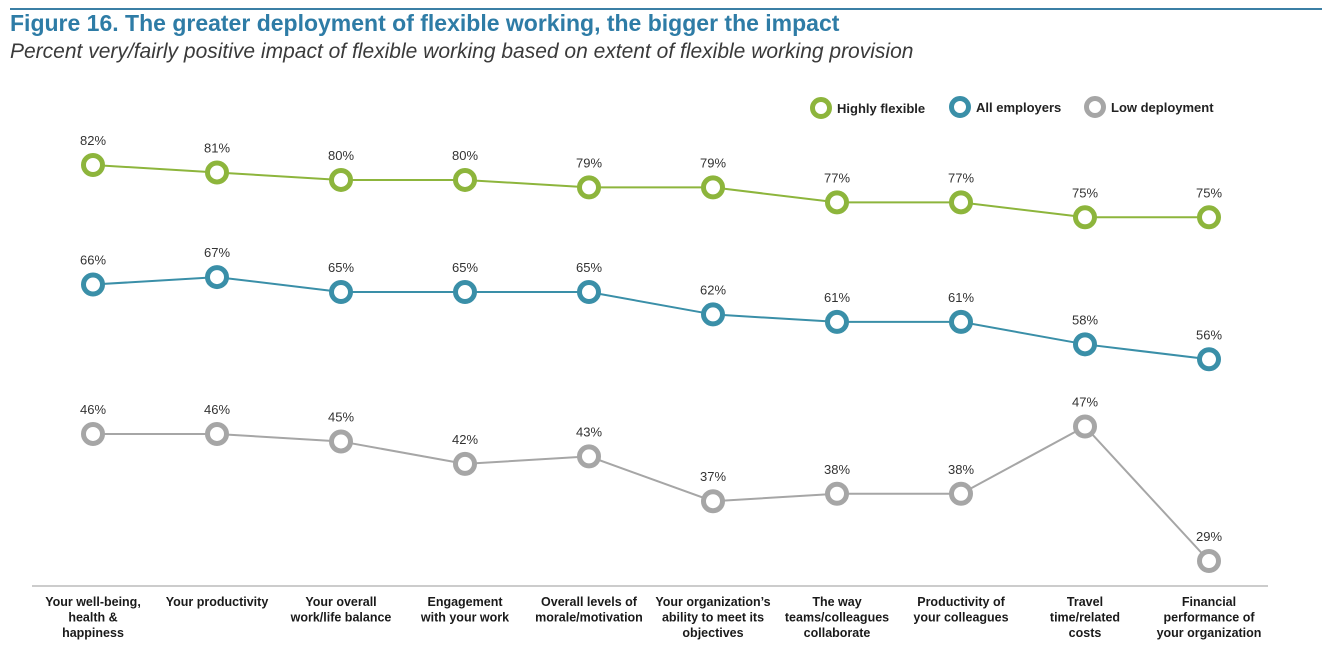 This screenshot has height=664, width=1330. I want to click on category-label: Overall levels of morale/motivation, so click(589, 610).